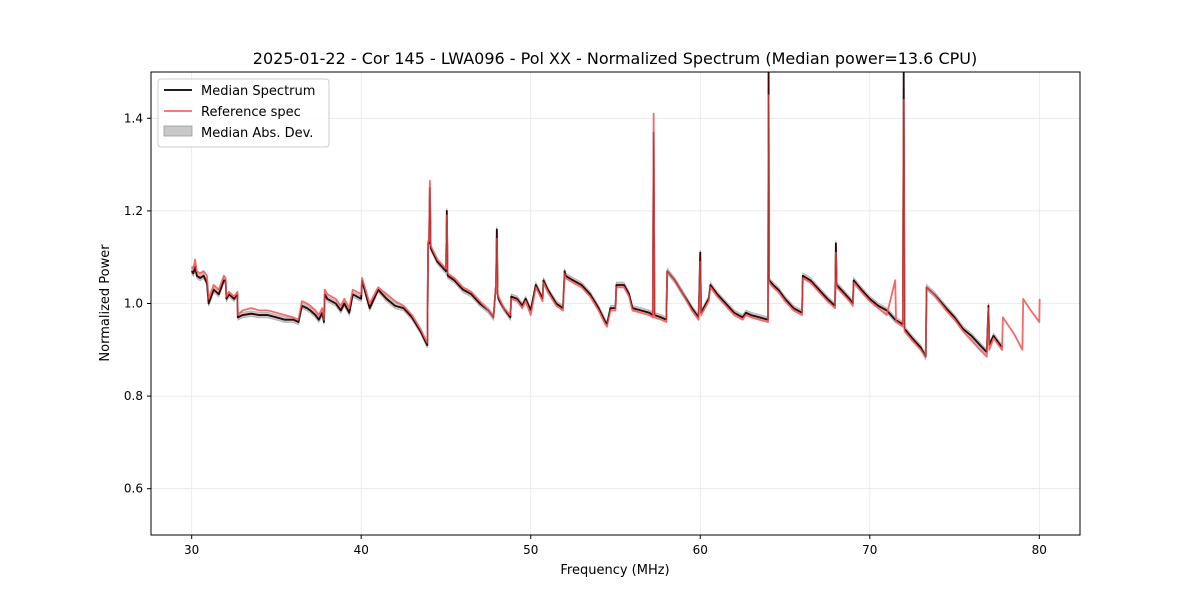  I want to click on y-tick-label: 0.8, so click(133, 396).